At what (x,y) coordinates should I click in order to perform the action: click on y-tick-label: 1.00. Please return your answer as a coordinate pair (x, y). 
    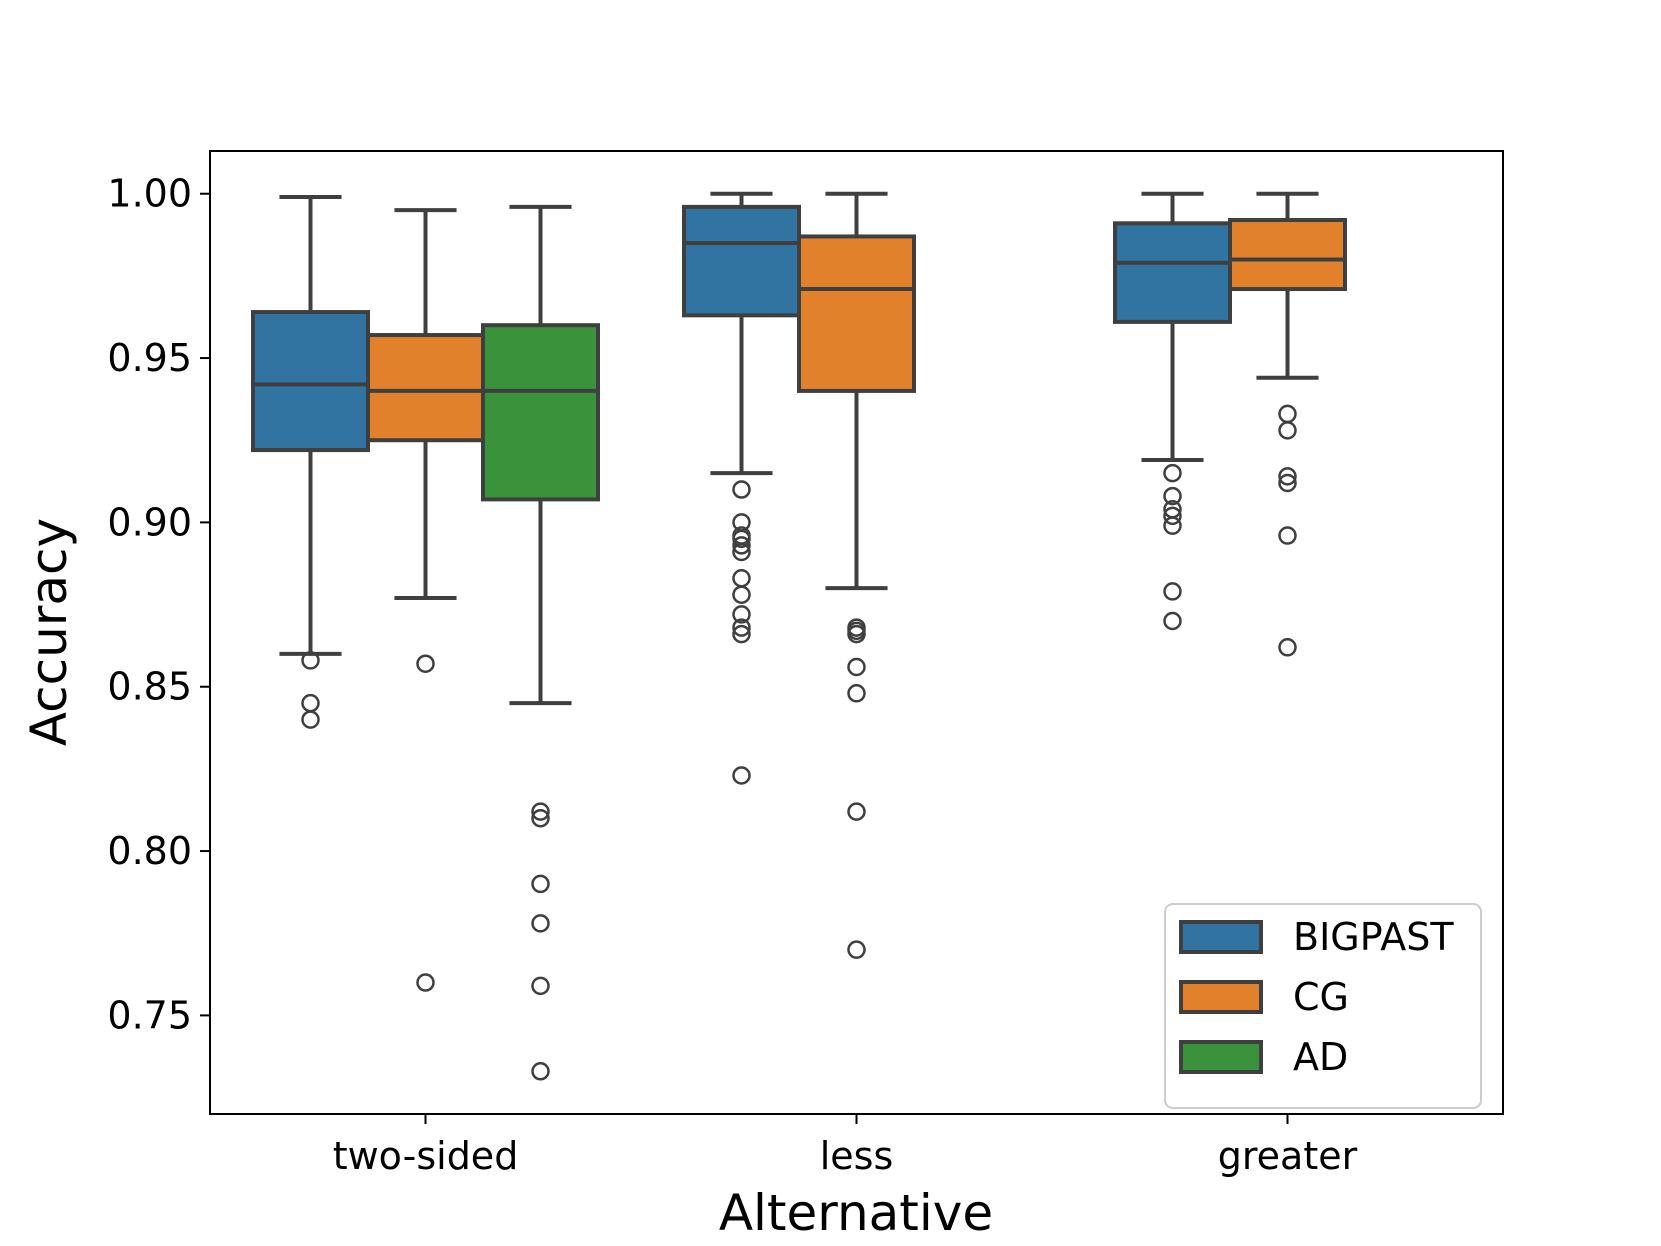
    Looking at the image, I should click on (149, 194).